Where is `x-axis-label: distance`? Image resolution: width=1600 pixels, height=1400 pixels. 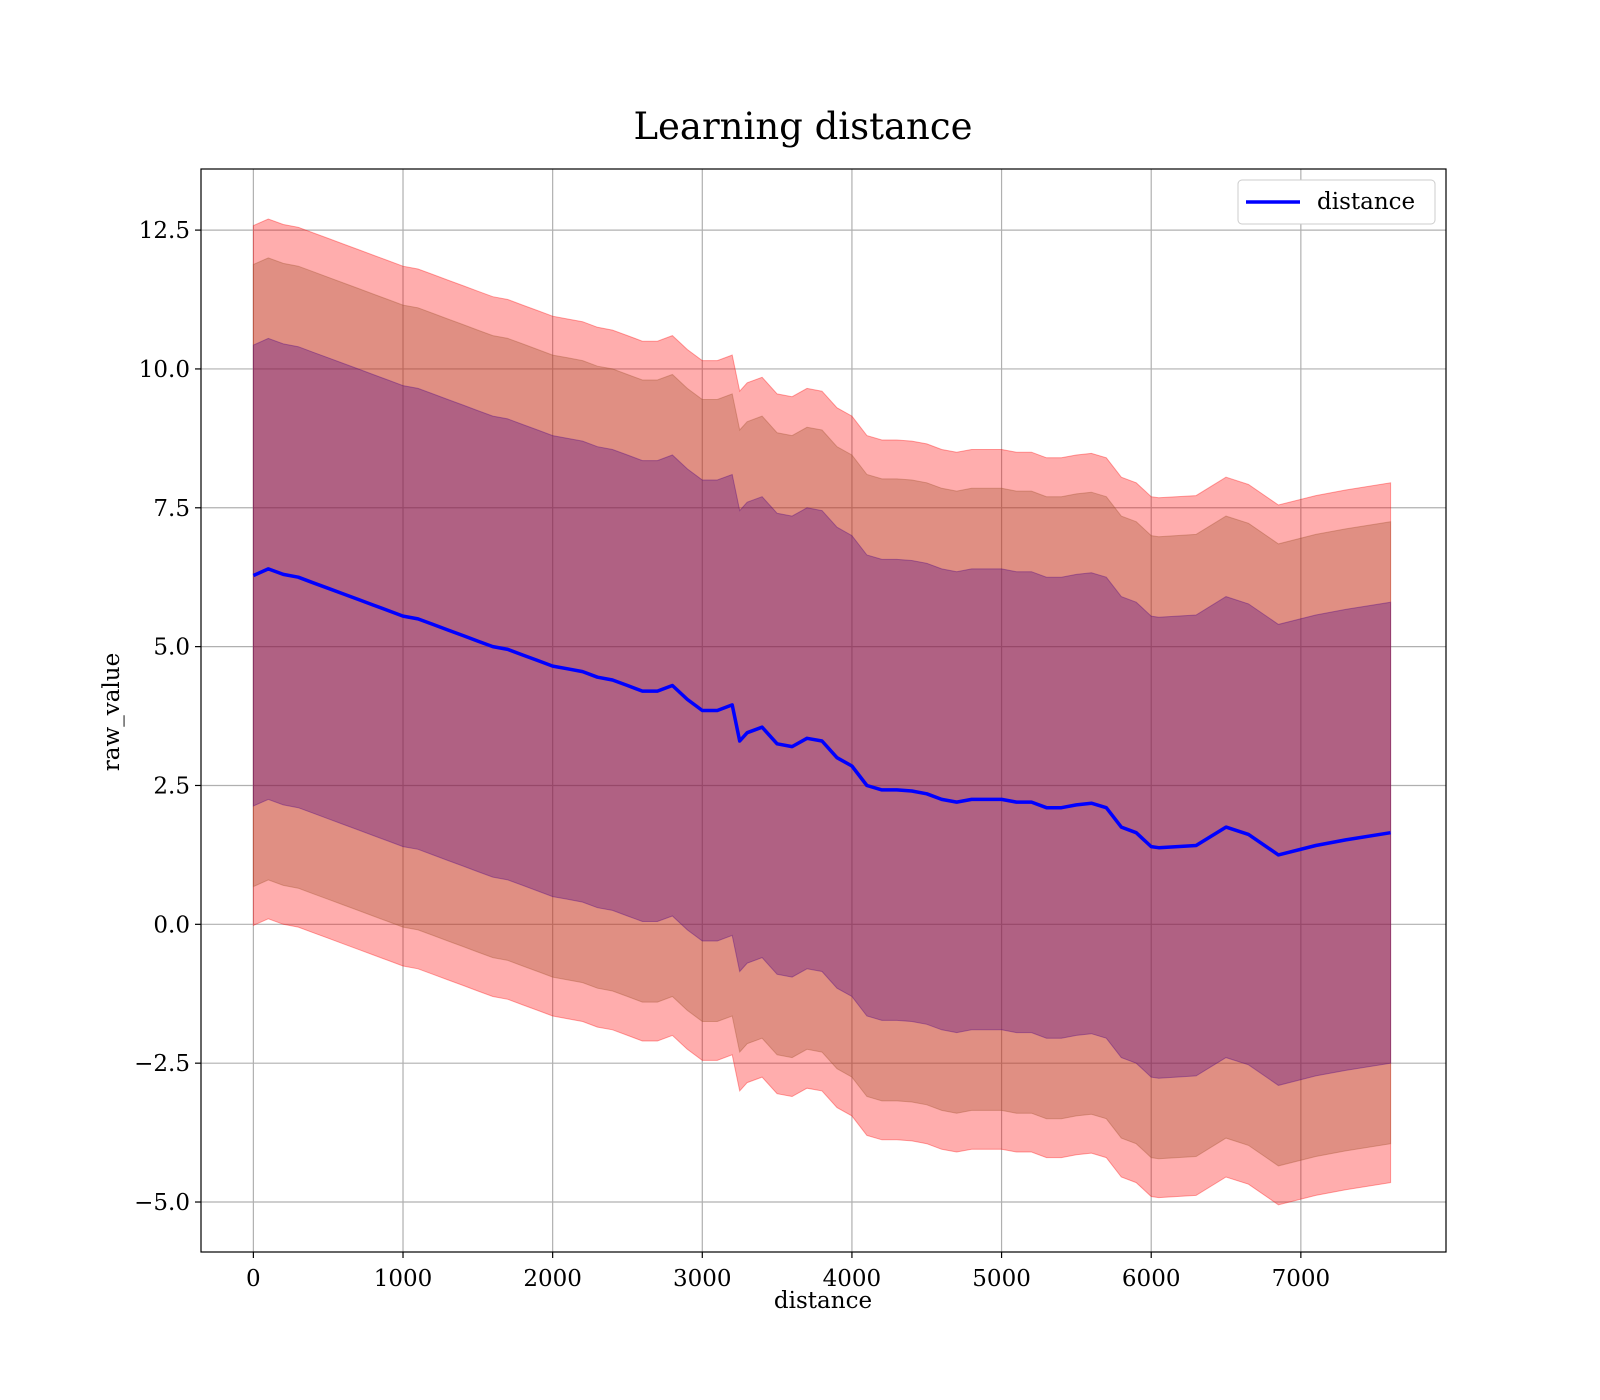
x-axis-label: distance is located at coordinates (823, 1301).